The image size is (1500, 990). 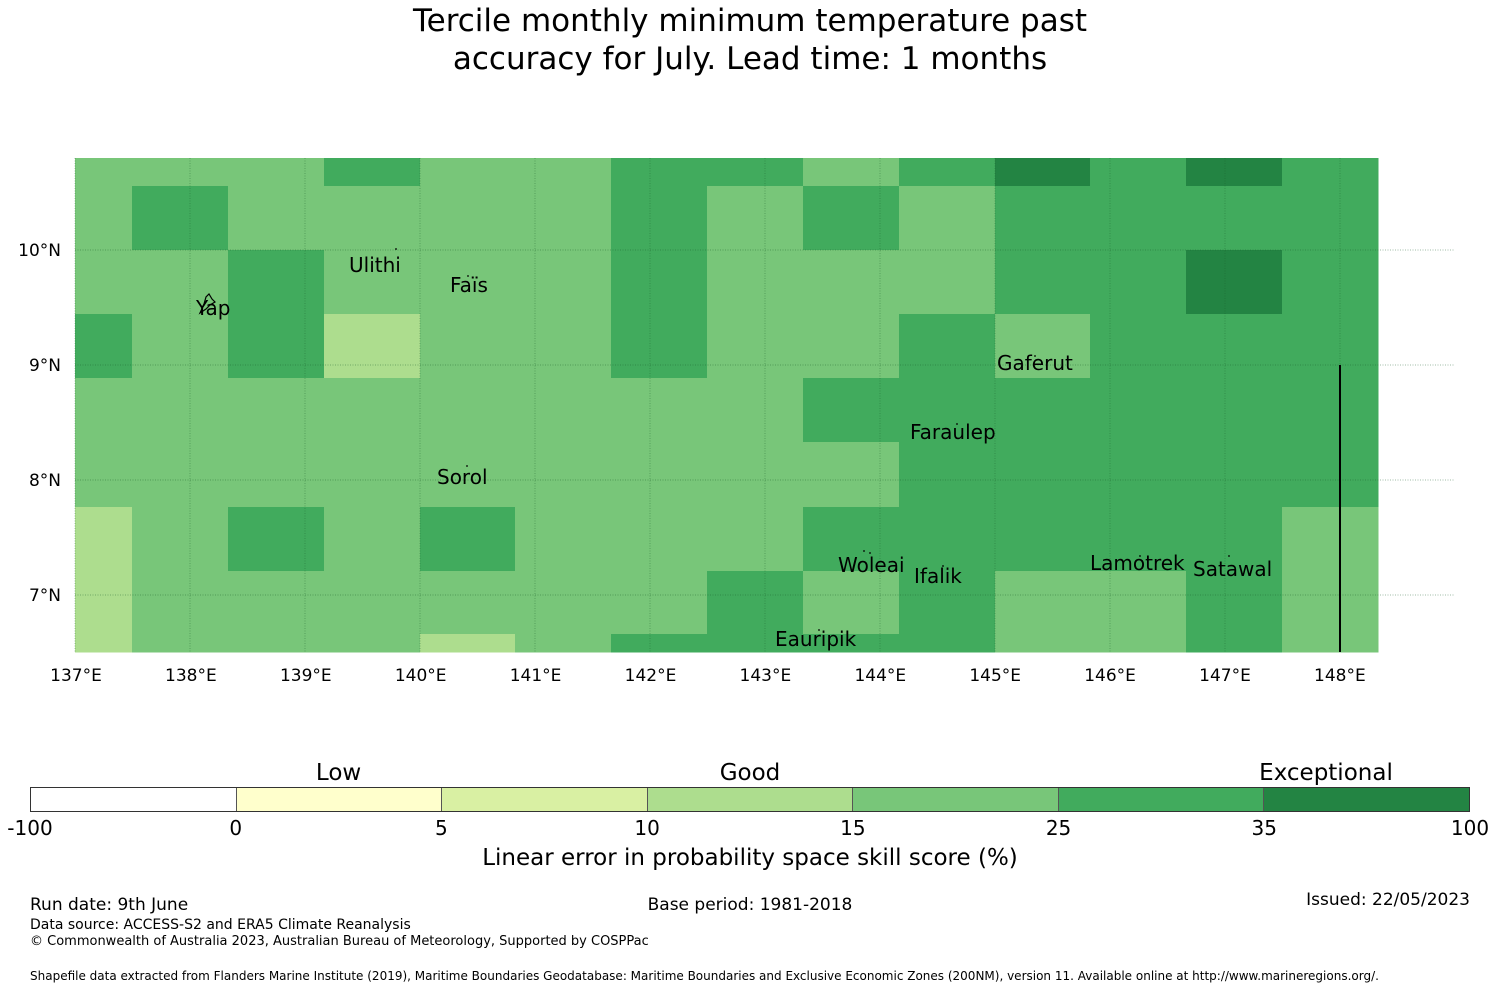 I want to click on island-label-sorol: Sorol, so click(x=462, y=477).